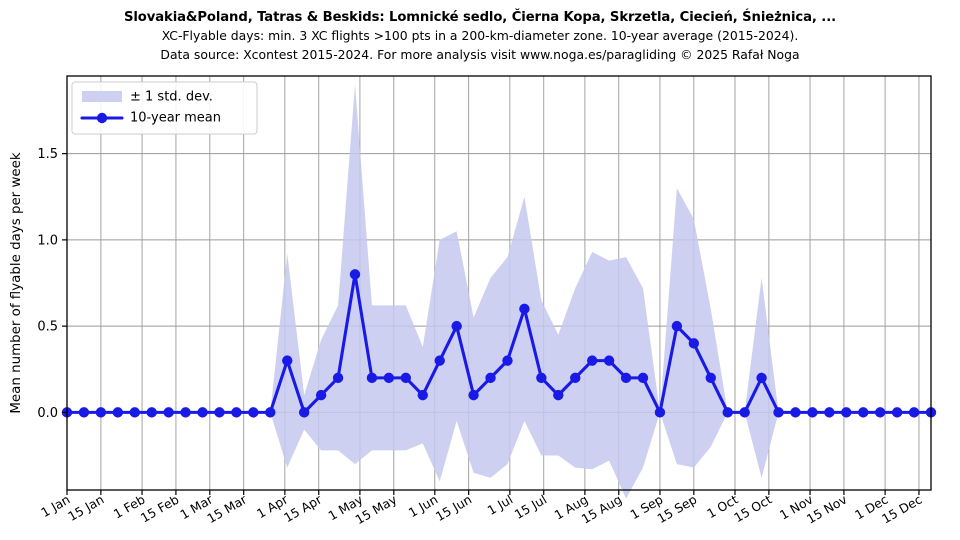  I want to click on y-tick-label: 0.0, so click(47, 413).